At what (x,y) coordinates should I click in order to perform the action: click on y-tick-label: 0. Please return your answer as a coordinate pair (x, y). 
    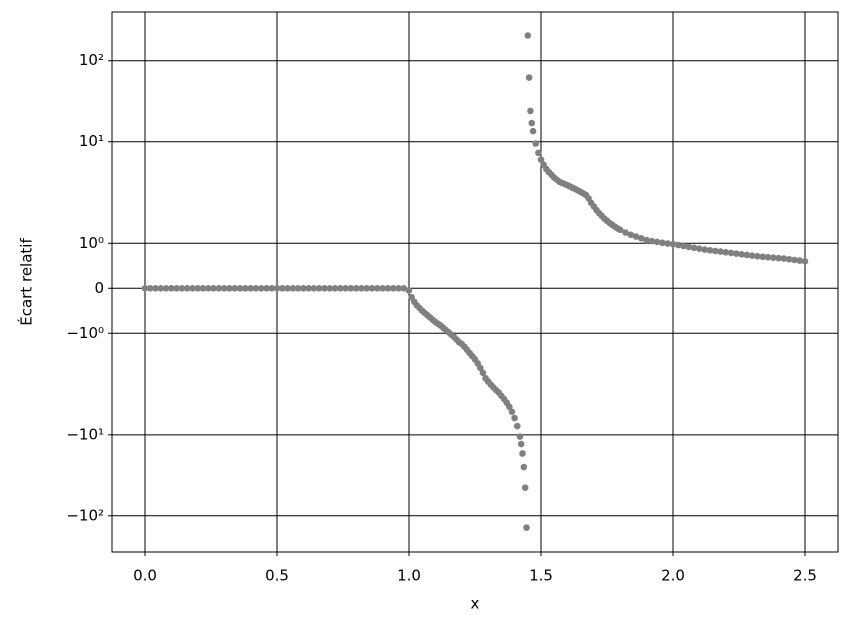
    Looking at the image, I should click on (99, 288).